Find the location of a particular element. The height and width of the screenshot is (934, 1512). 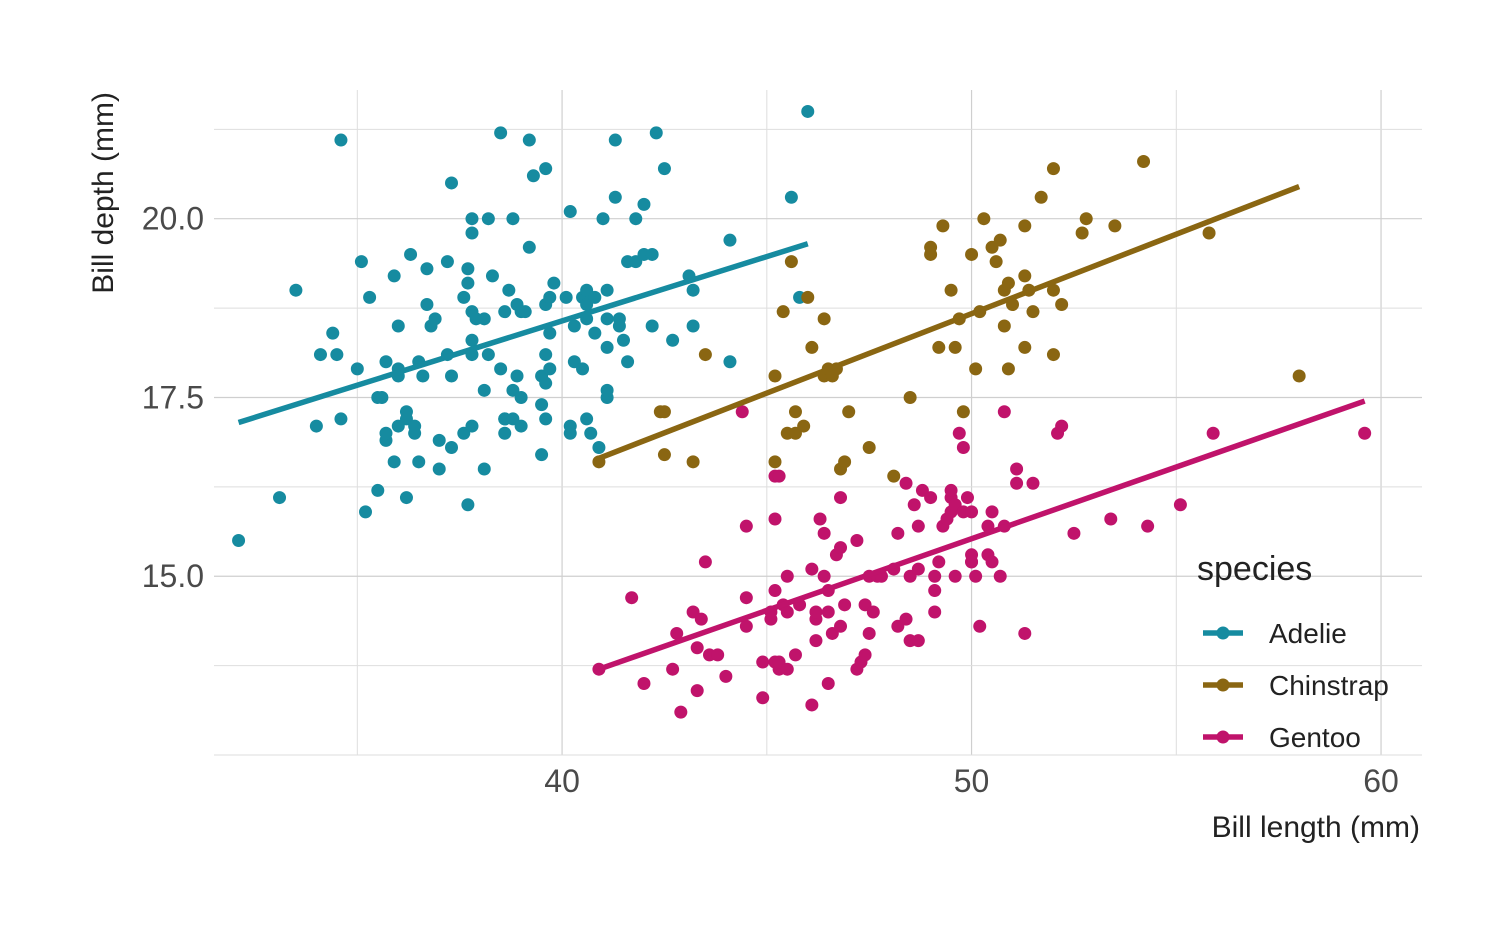

legend-label: Chinstrap is located at coordinates (1329, 685).